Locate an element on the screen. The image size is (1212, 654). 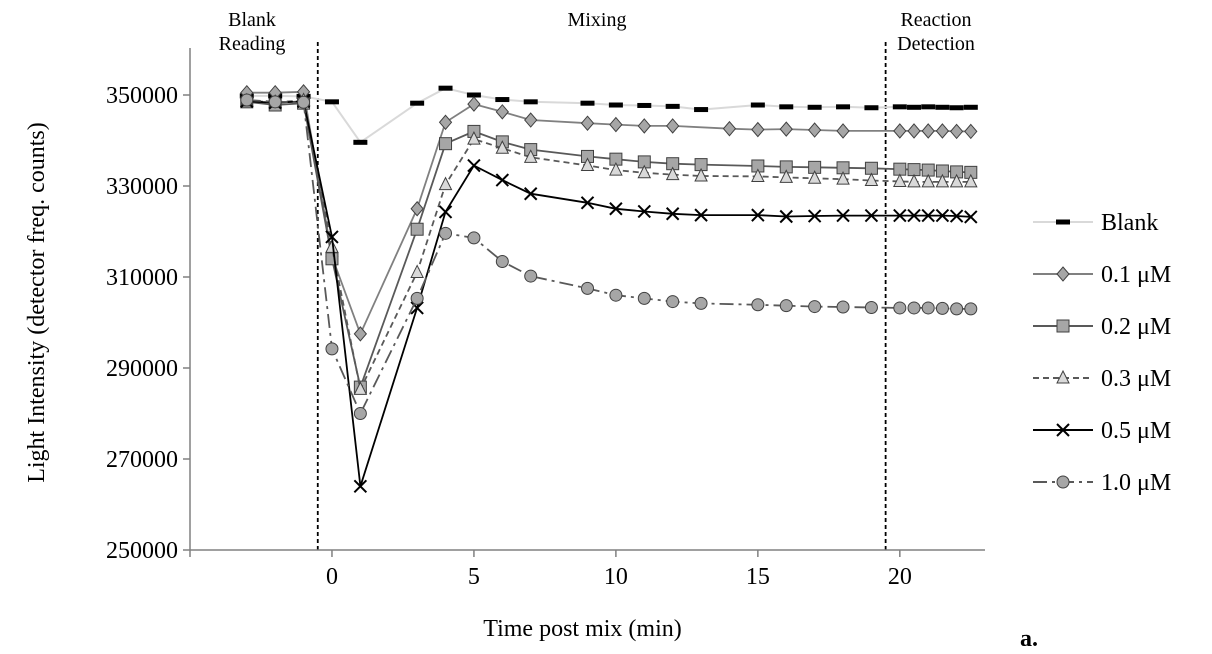
region-label: Detection is located at coordinates (936, 44).